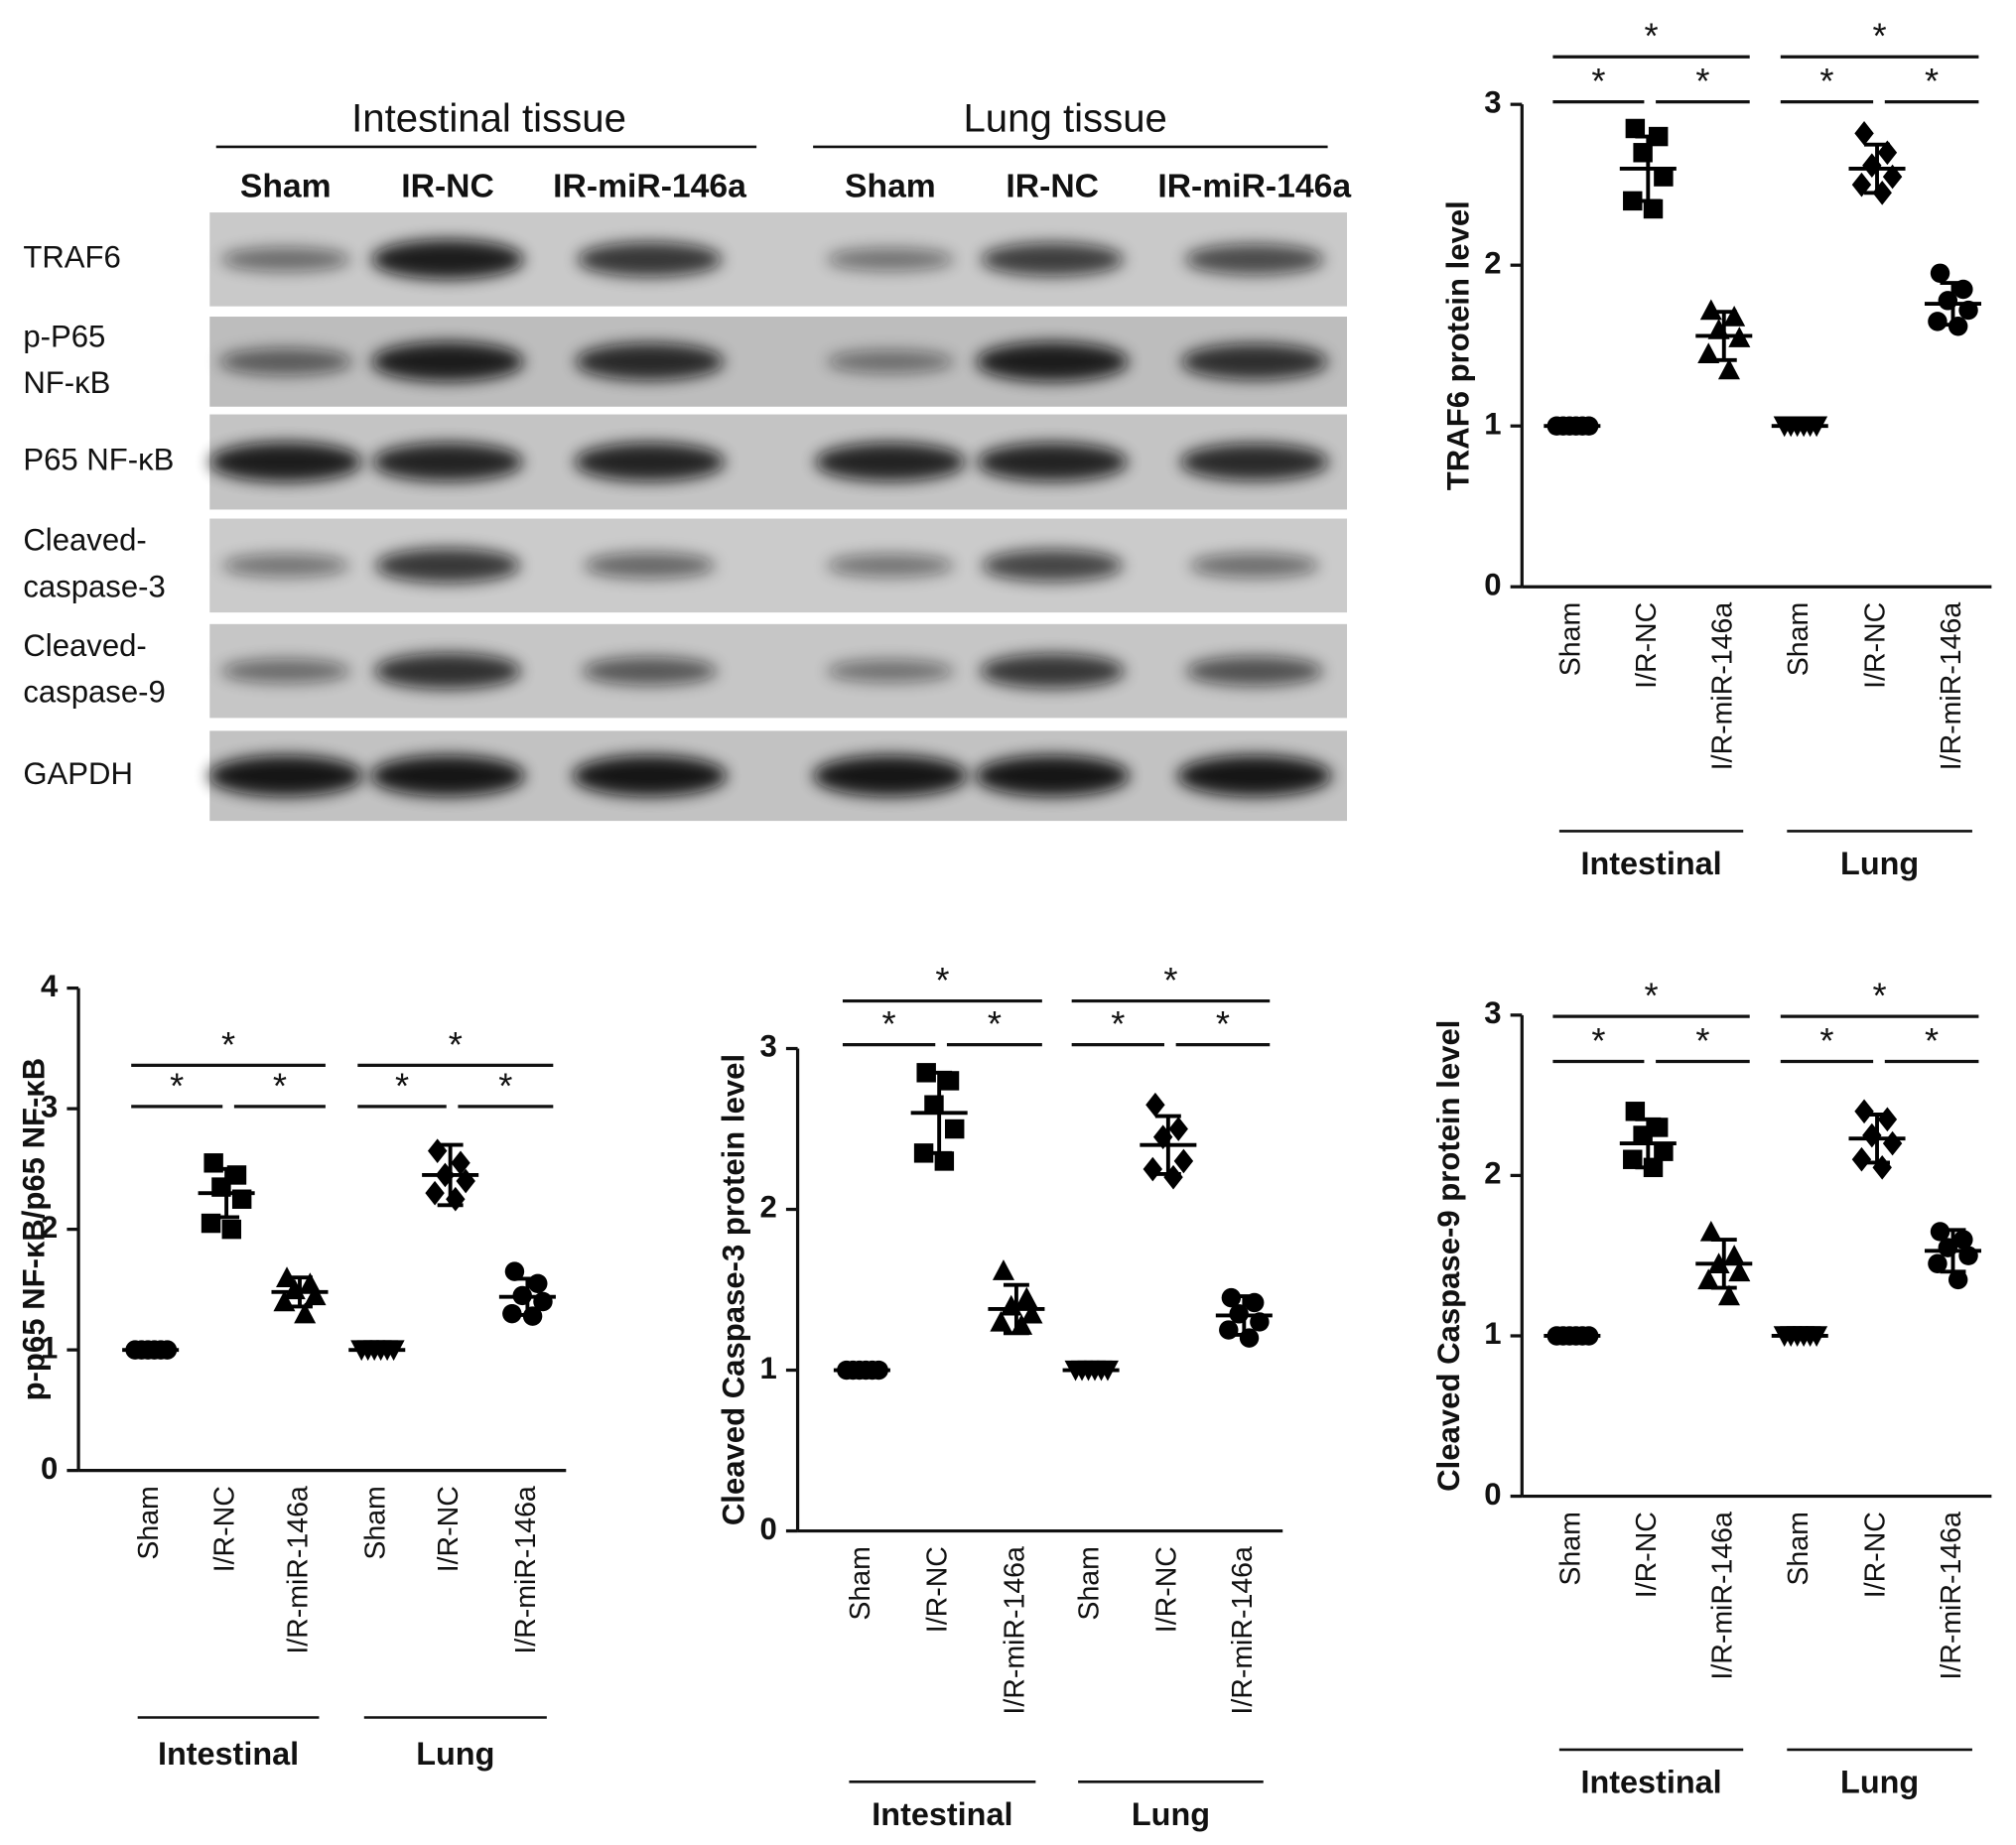 The image size is (2016, 1845). I want to click on row-label: caspase-3, so click(94, 586).